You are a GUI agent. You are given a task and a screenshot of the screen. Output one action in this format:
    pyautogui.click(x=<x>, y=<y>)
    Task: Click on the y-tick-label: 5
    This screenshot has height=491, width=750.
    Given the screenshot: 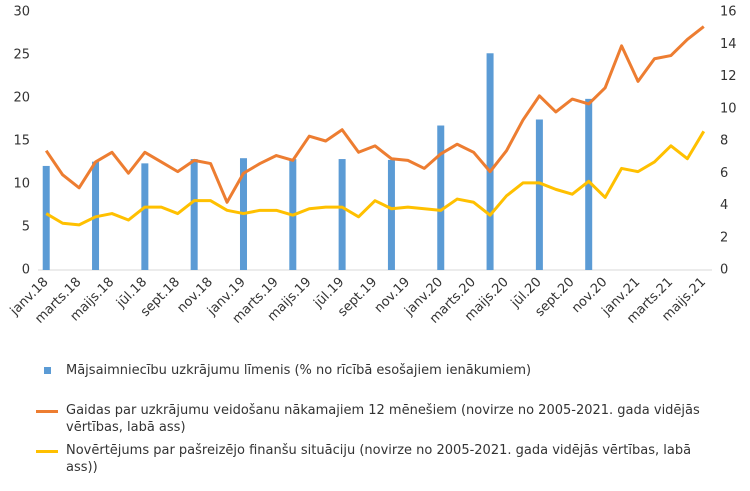 What is the action you would take?
    pyautogui.click(x=26, y=227)
    